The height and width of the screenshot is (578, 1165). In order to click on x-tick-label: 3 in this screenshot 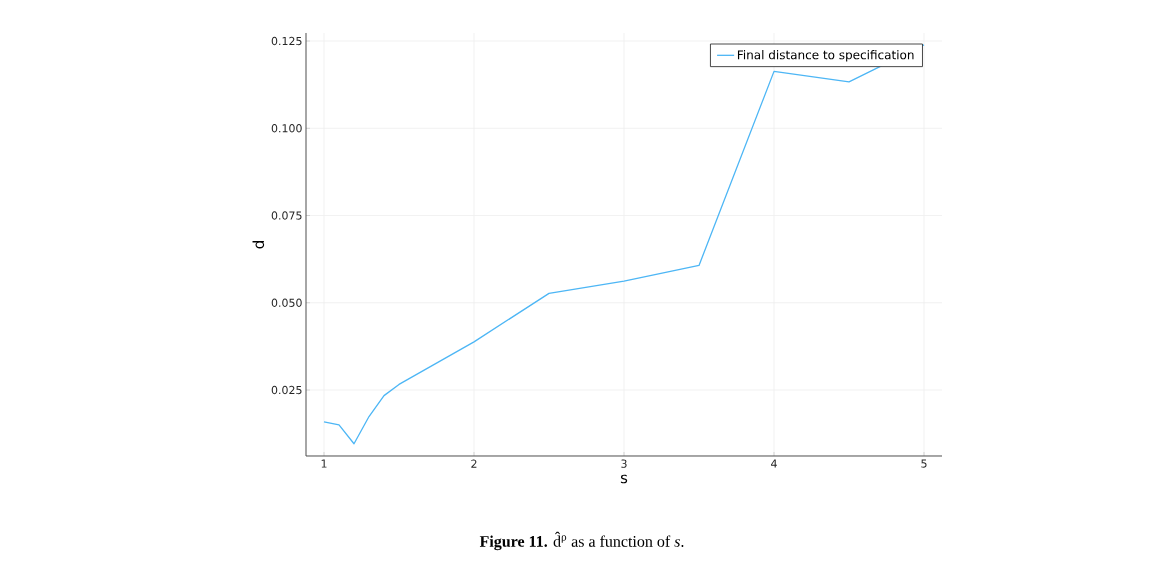, I will do `click(624, 463)`.